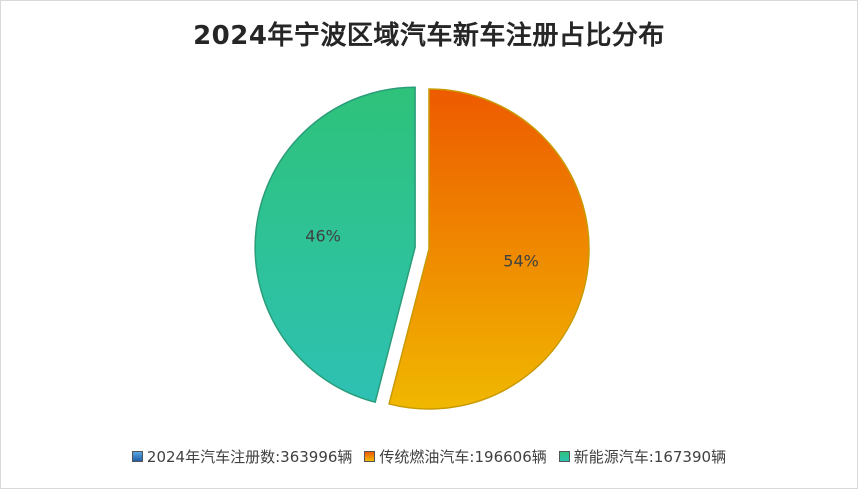  Describe the element at coordinates (370, 456) in the screenshot. I see `legend-swatch-fuel` at that location.